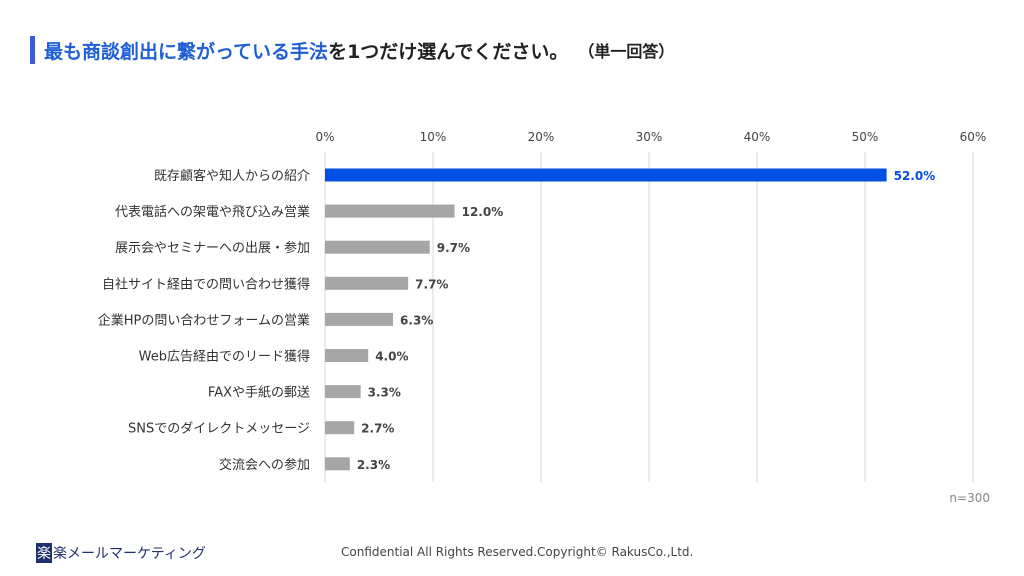  What do you see at coordinates (649, 137) in the screenshot?
I see `x-tick-label: 30%` at bounding box center [649, 137].